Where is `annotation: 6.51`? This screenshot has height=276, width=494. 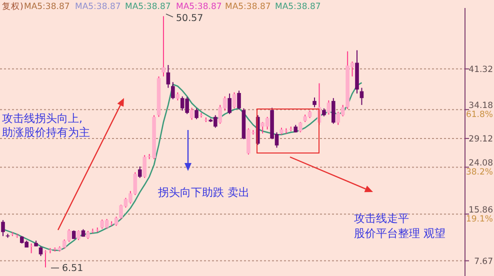
annotation: 6.51 is located at coordinates (73, 268).